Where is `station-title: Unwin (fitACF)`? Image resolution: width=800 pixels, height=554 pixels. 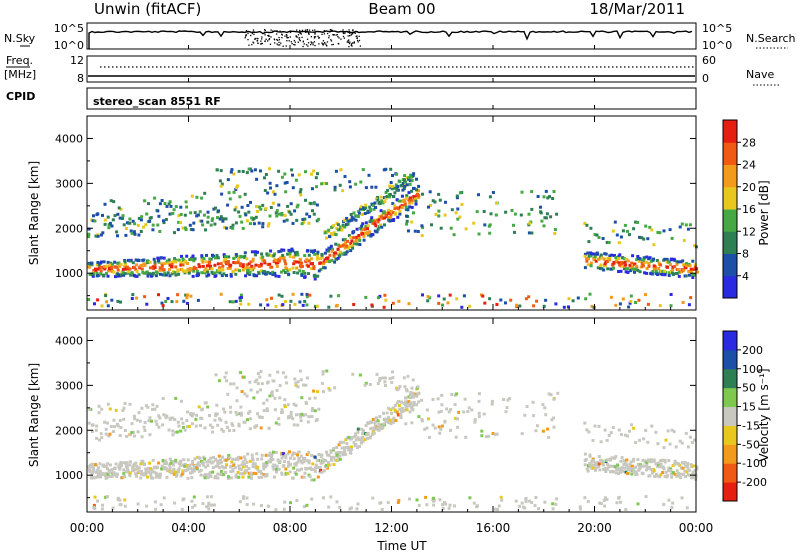
station-title: Unwin (fitACF) is located at coordinates (147, 9).